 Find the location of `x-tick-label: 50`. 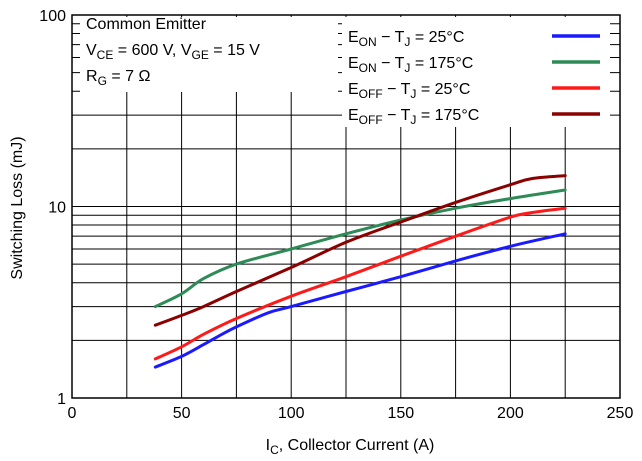

x-tick-label: 50 is located at coordinates (182, 413).